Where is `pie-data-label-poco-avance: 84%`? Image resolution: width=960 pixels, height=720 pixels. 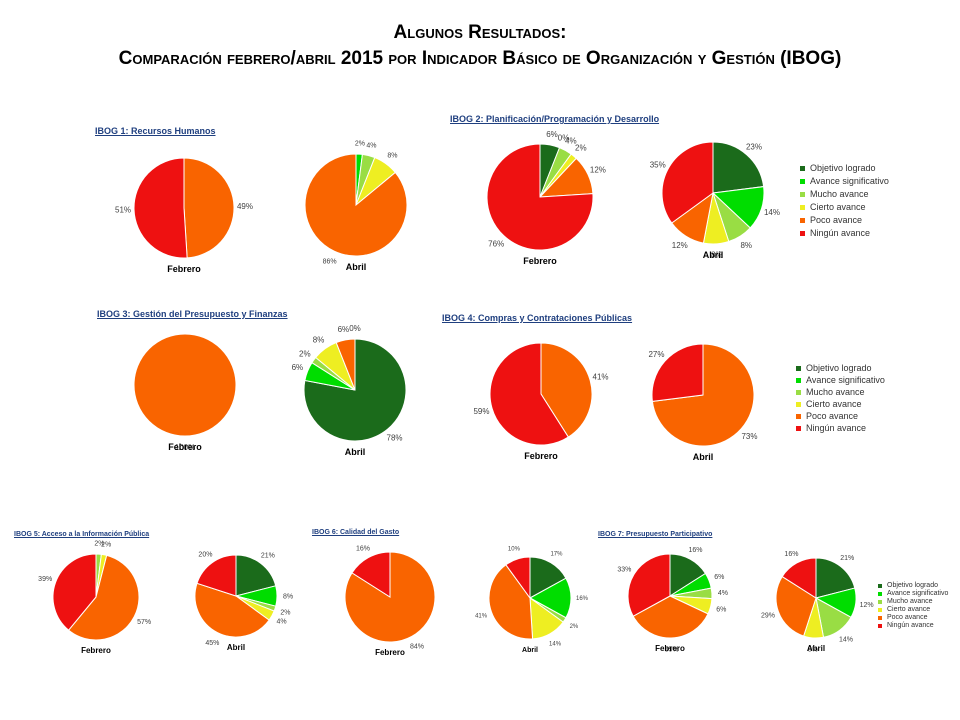
pie-data-label-poco-avance: 84% is located at coordinates (417, 647).